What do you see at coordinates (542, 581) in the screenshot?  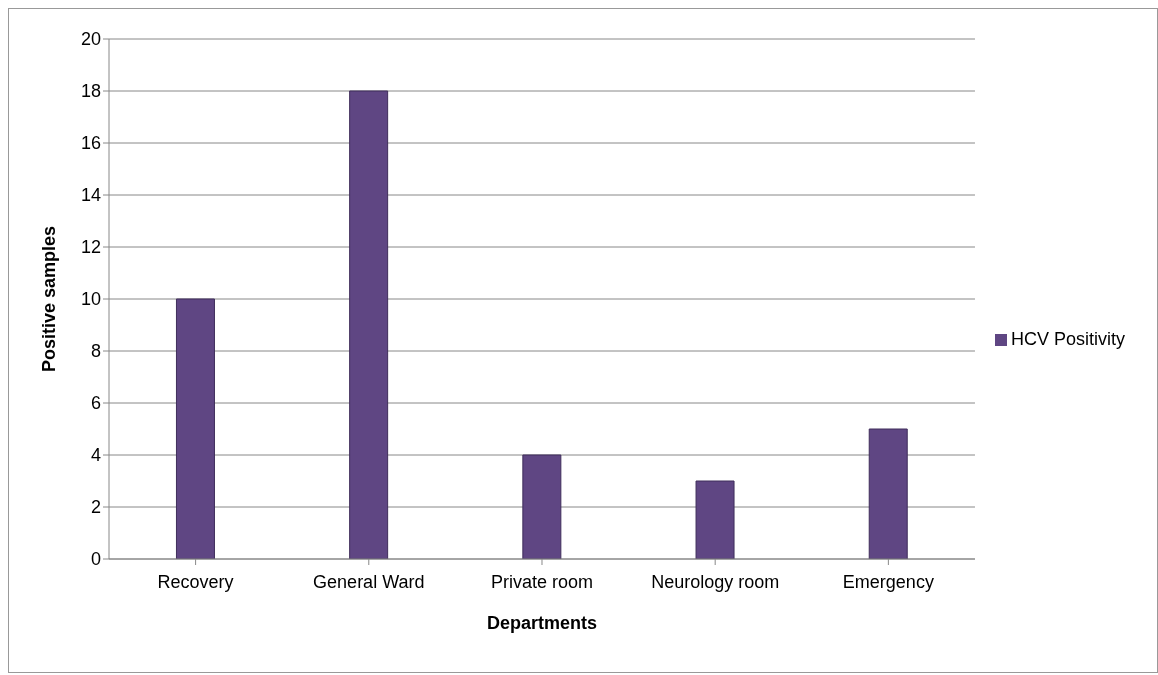 I see `x-tick-label: Private room` at bounding box center [542, 581].